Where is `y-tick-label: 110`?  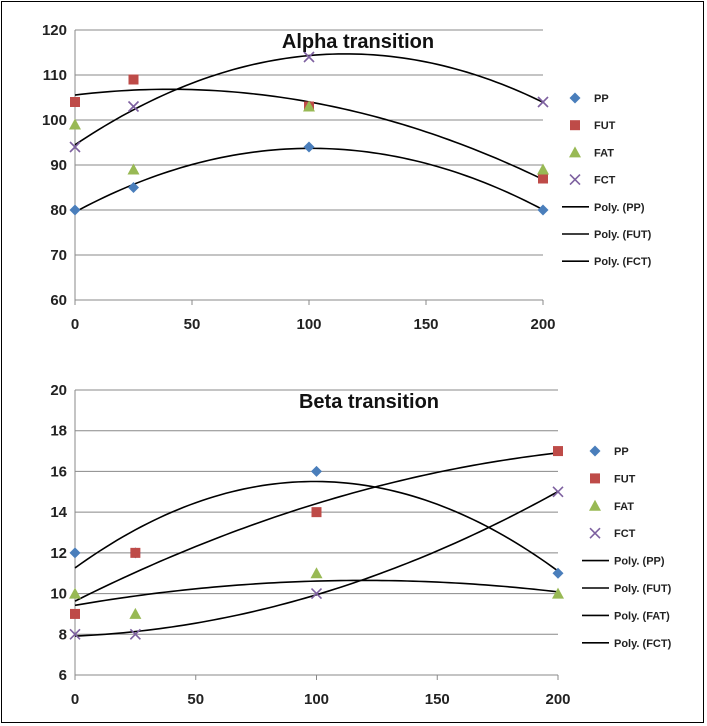 y-tick-label: 110 is located at coordinates (55, 75).